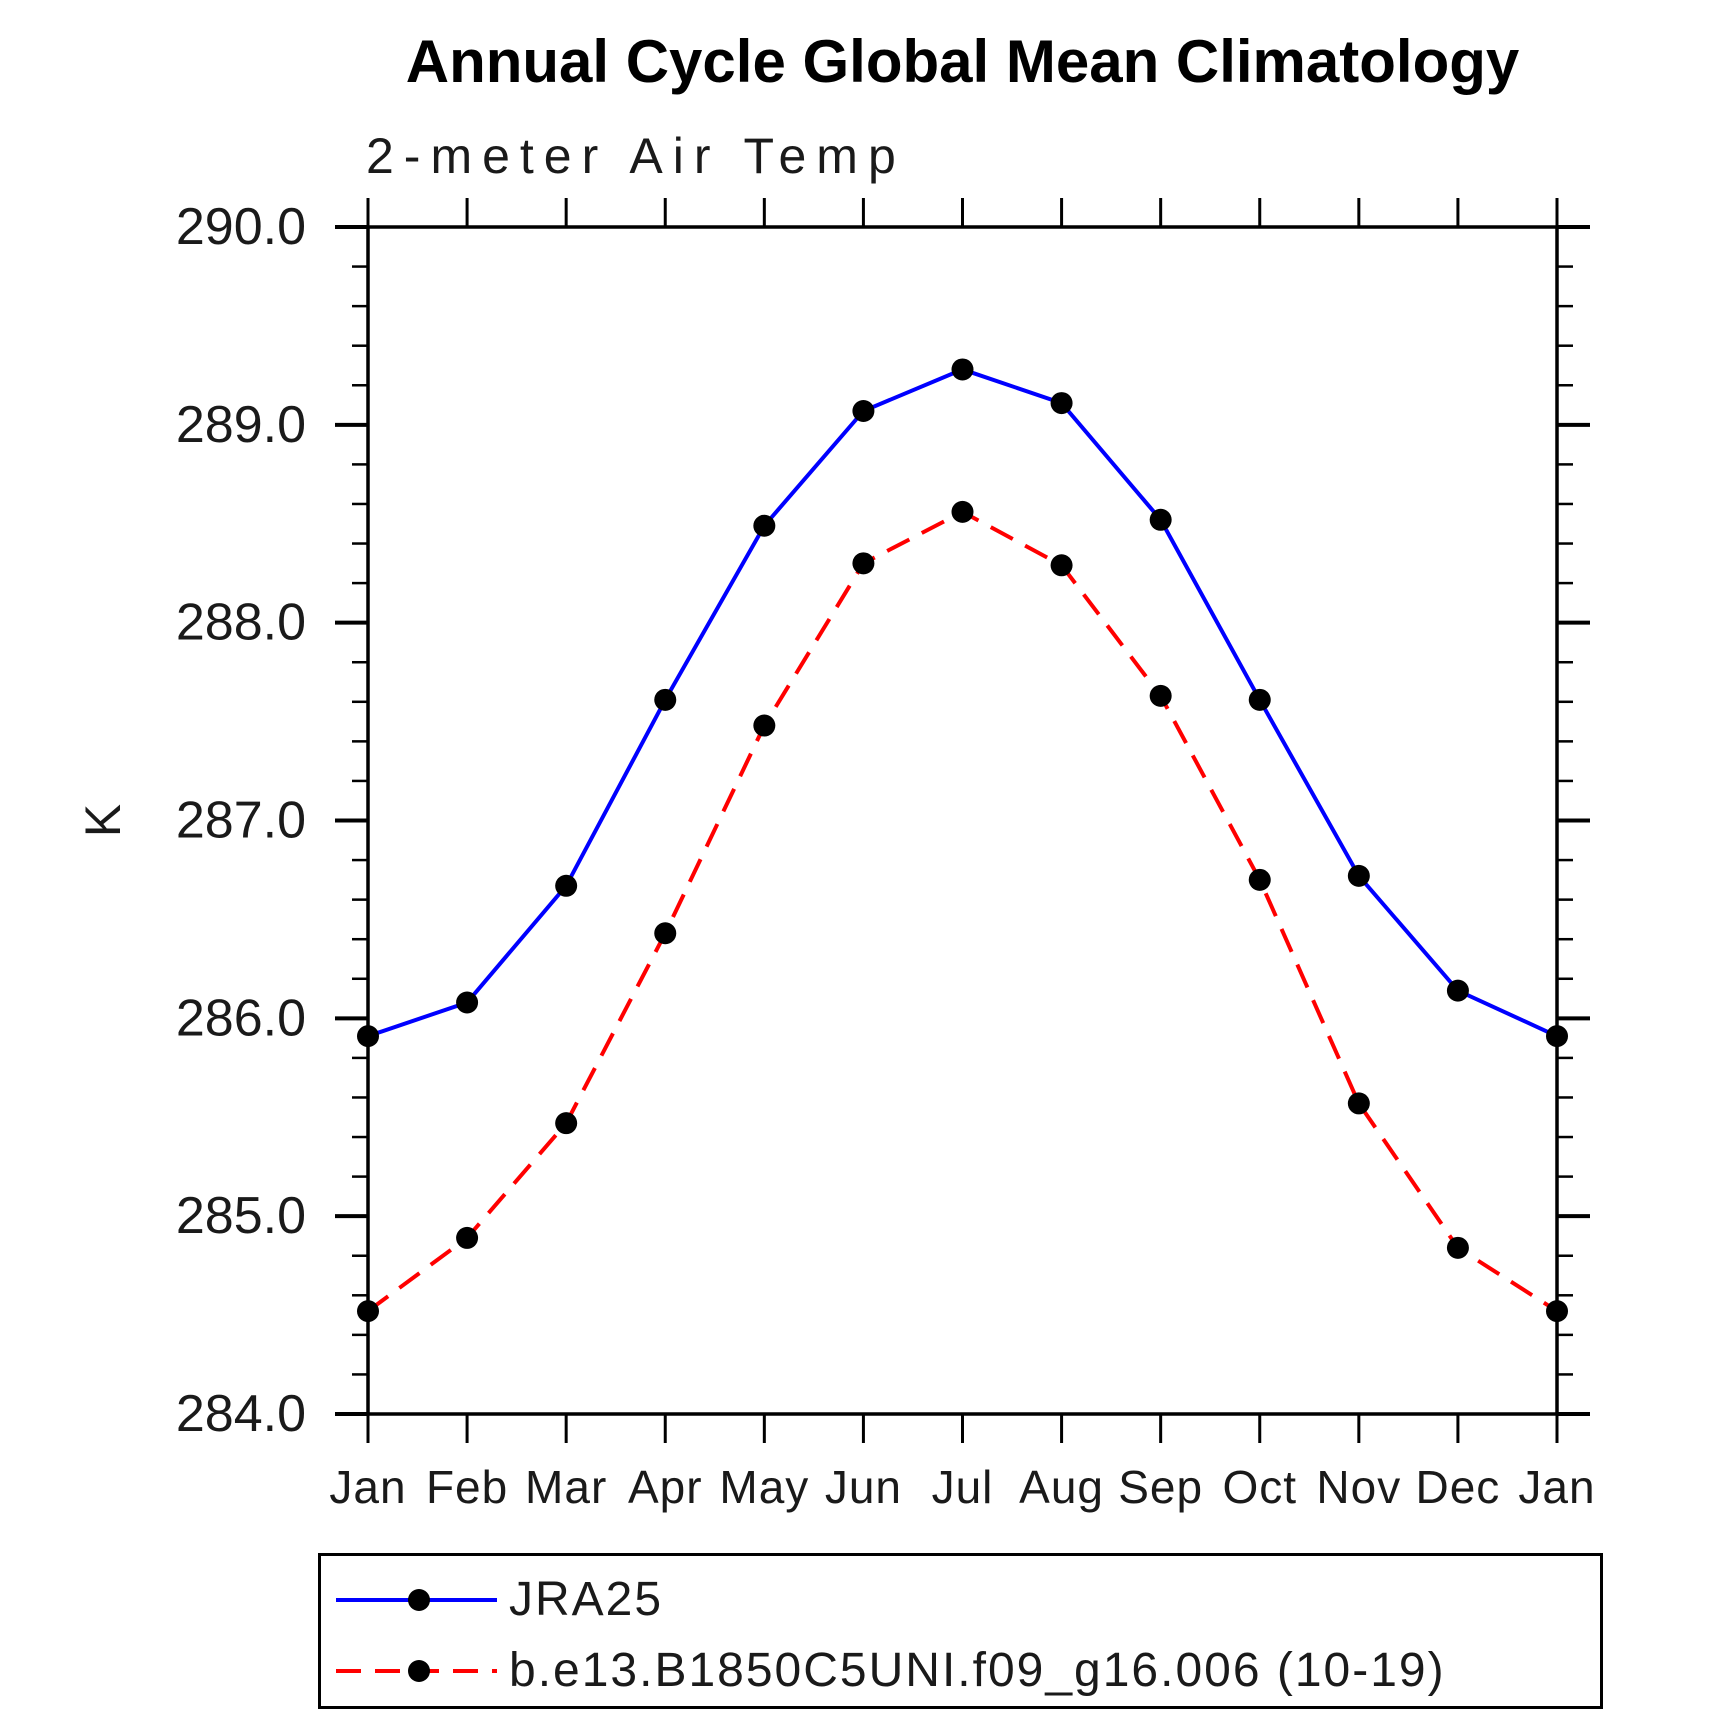 The height and width of the screenshot is (1718, 1710). I want to click on x-tick-label: Oct, so click(1259, 1487).